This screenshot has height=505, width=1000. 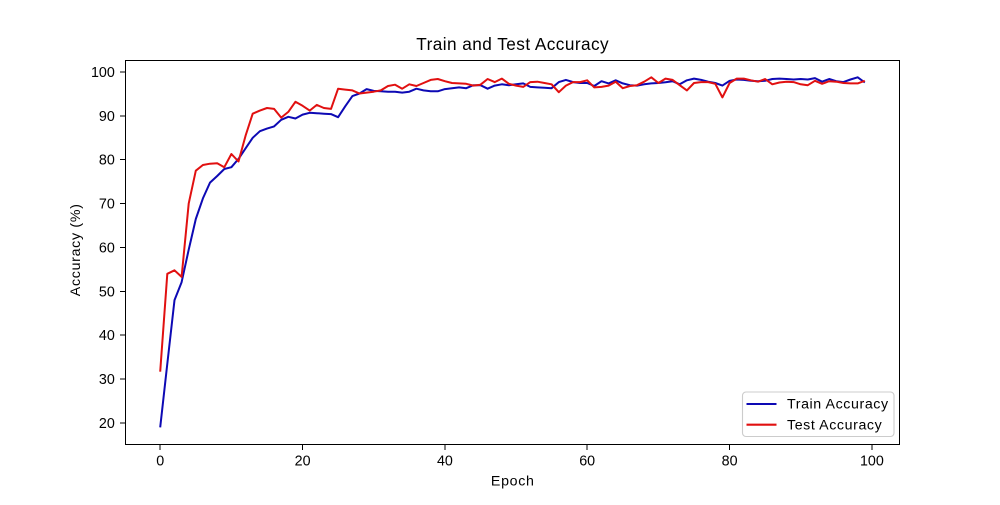 What do you see at coordinates (76, 249) in the screenshot?
I see `svg-text: Accuracy (%)` at bounding box center [76, 249].